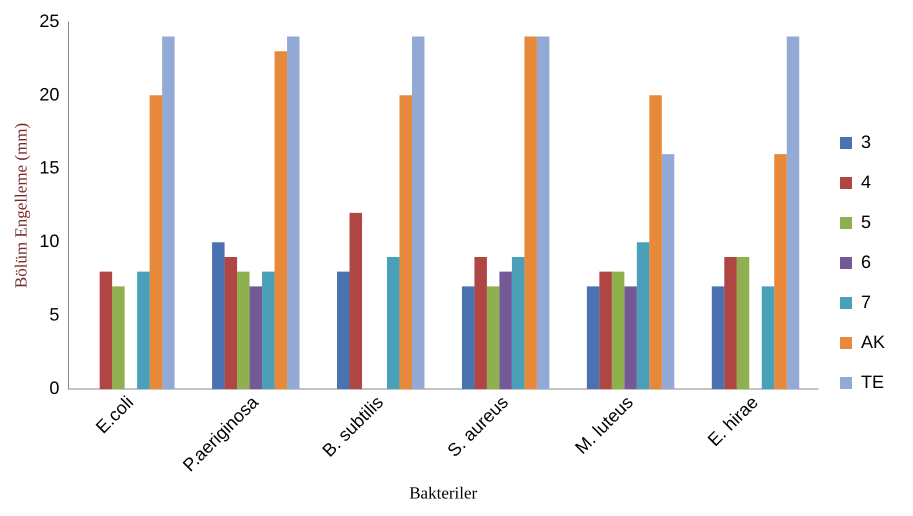  I want to click on legend-label: 3, so click(866, 142).